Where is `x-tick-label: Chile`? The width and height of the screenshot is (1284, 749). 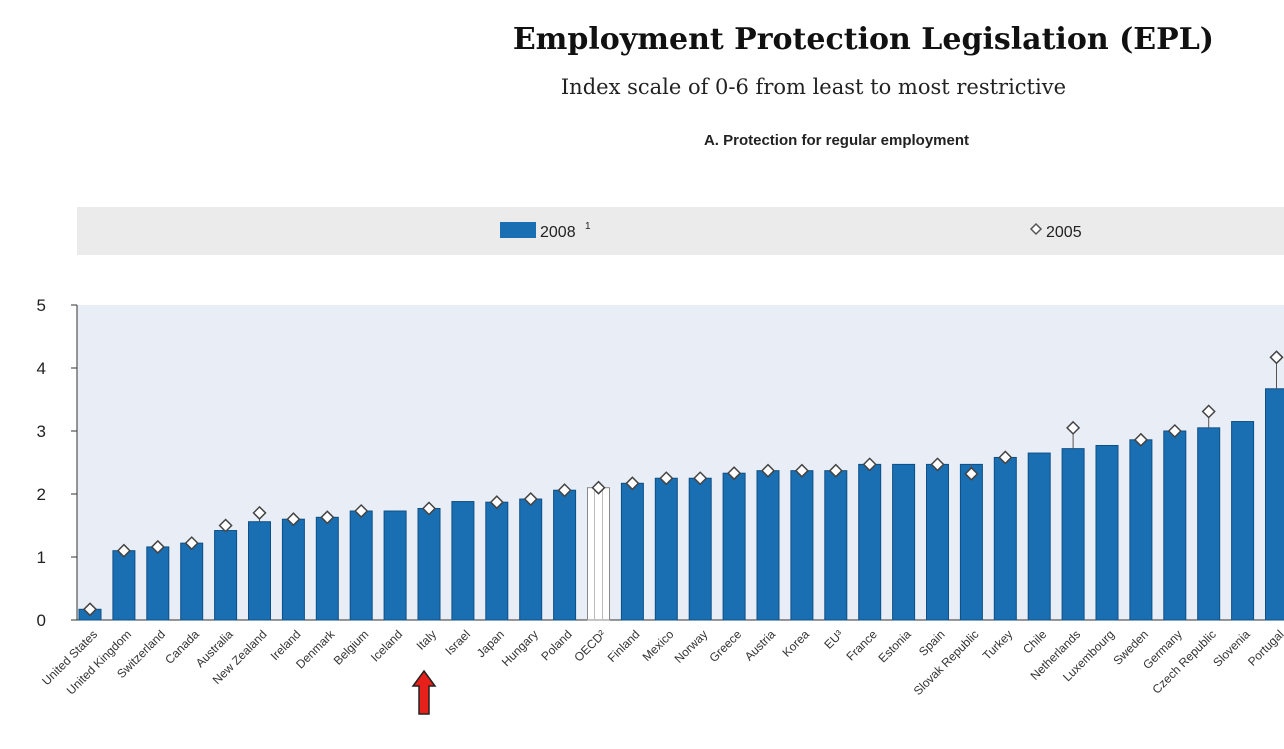
x-tick-label: Chile is located at coordinates (1034, 641).